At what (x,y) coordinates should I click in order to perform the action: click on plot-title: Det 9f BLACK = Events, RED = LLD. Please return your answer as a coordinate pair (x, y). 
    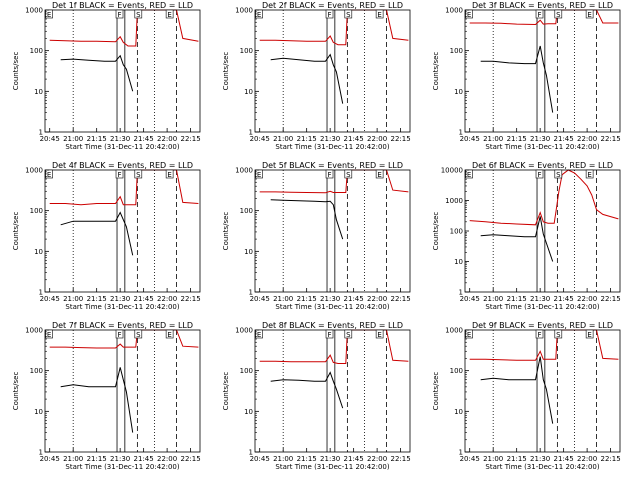
    Looking at the image, I should click on (542, 325).